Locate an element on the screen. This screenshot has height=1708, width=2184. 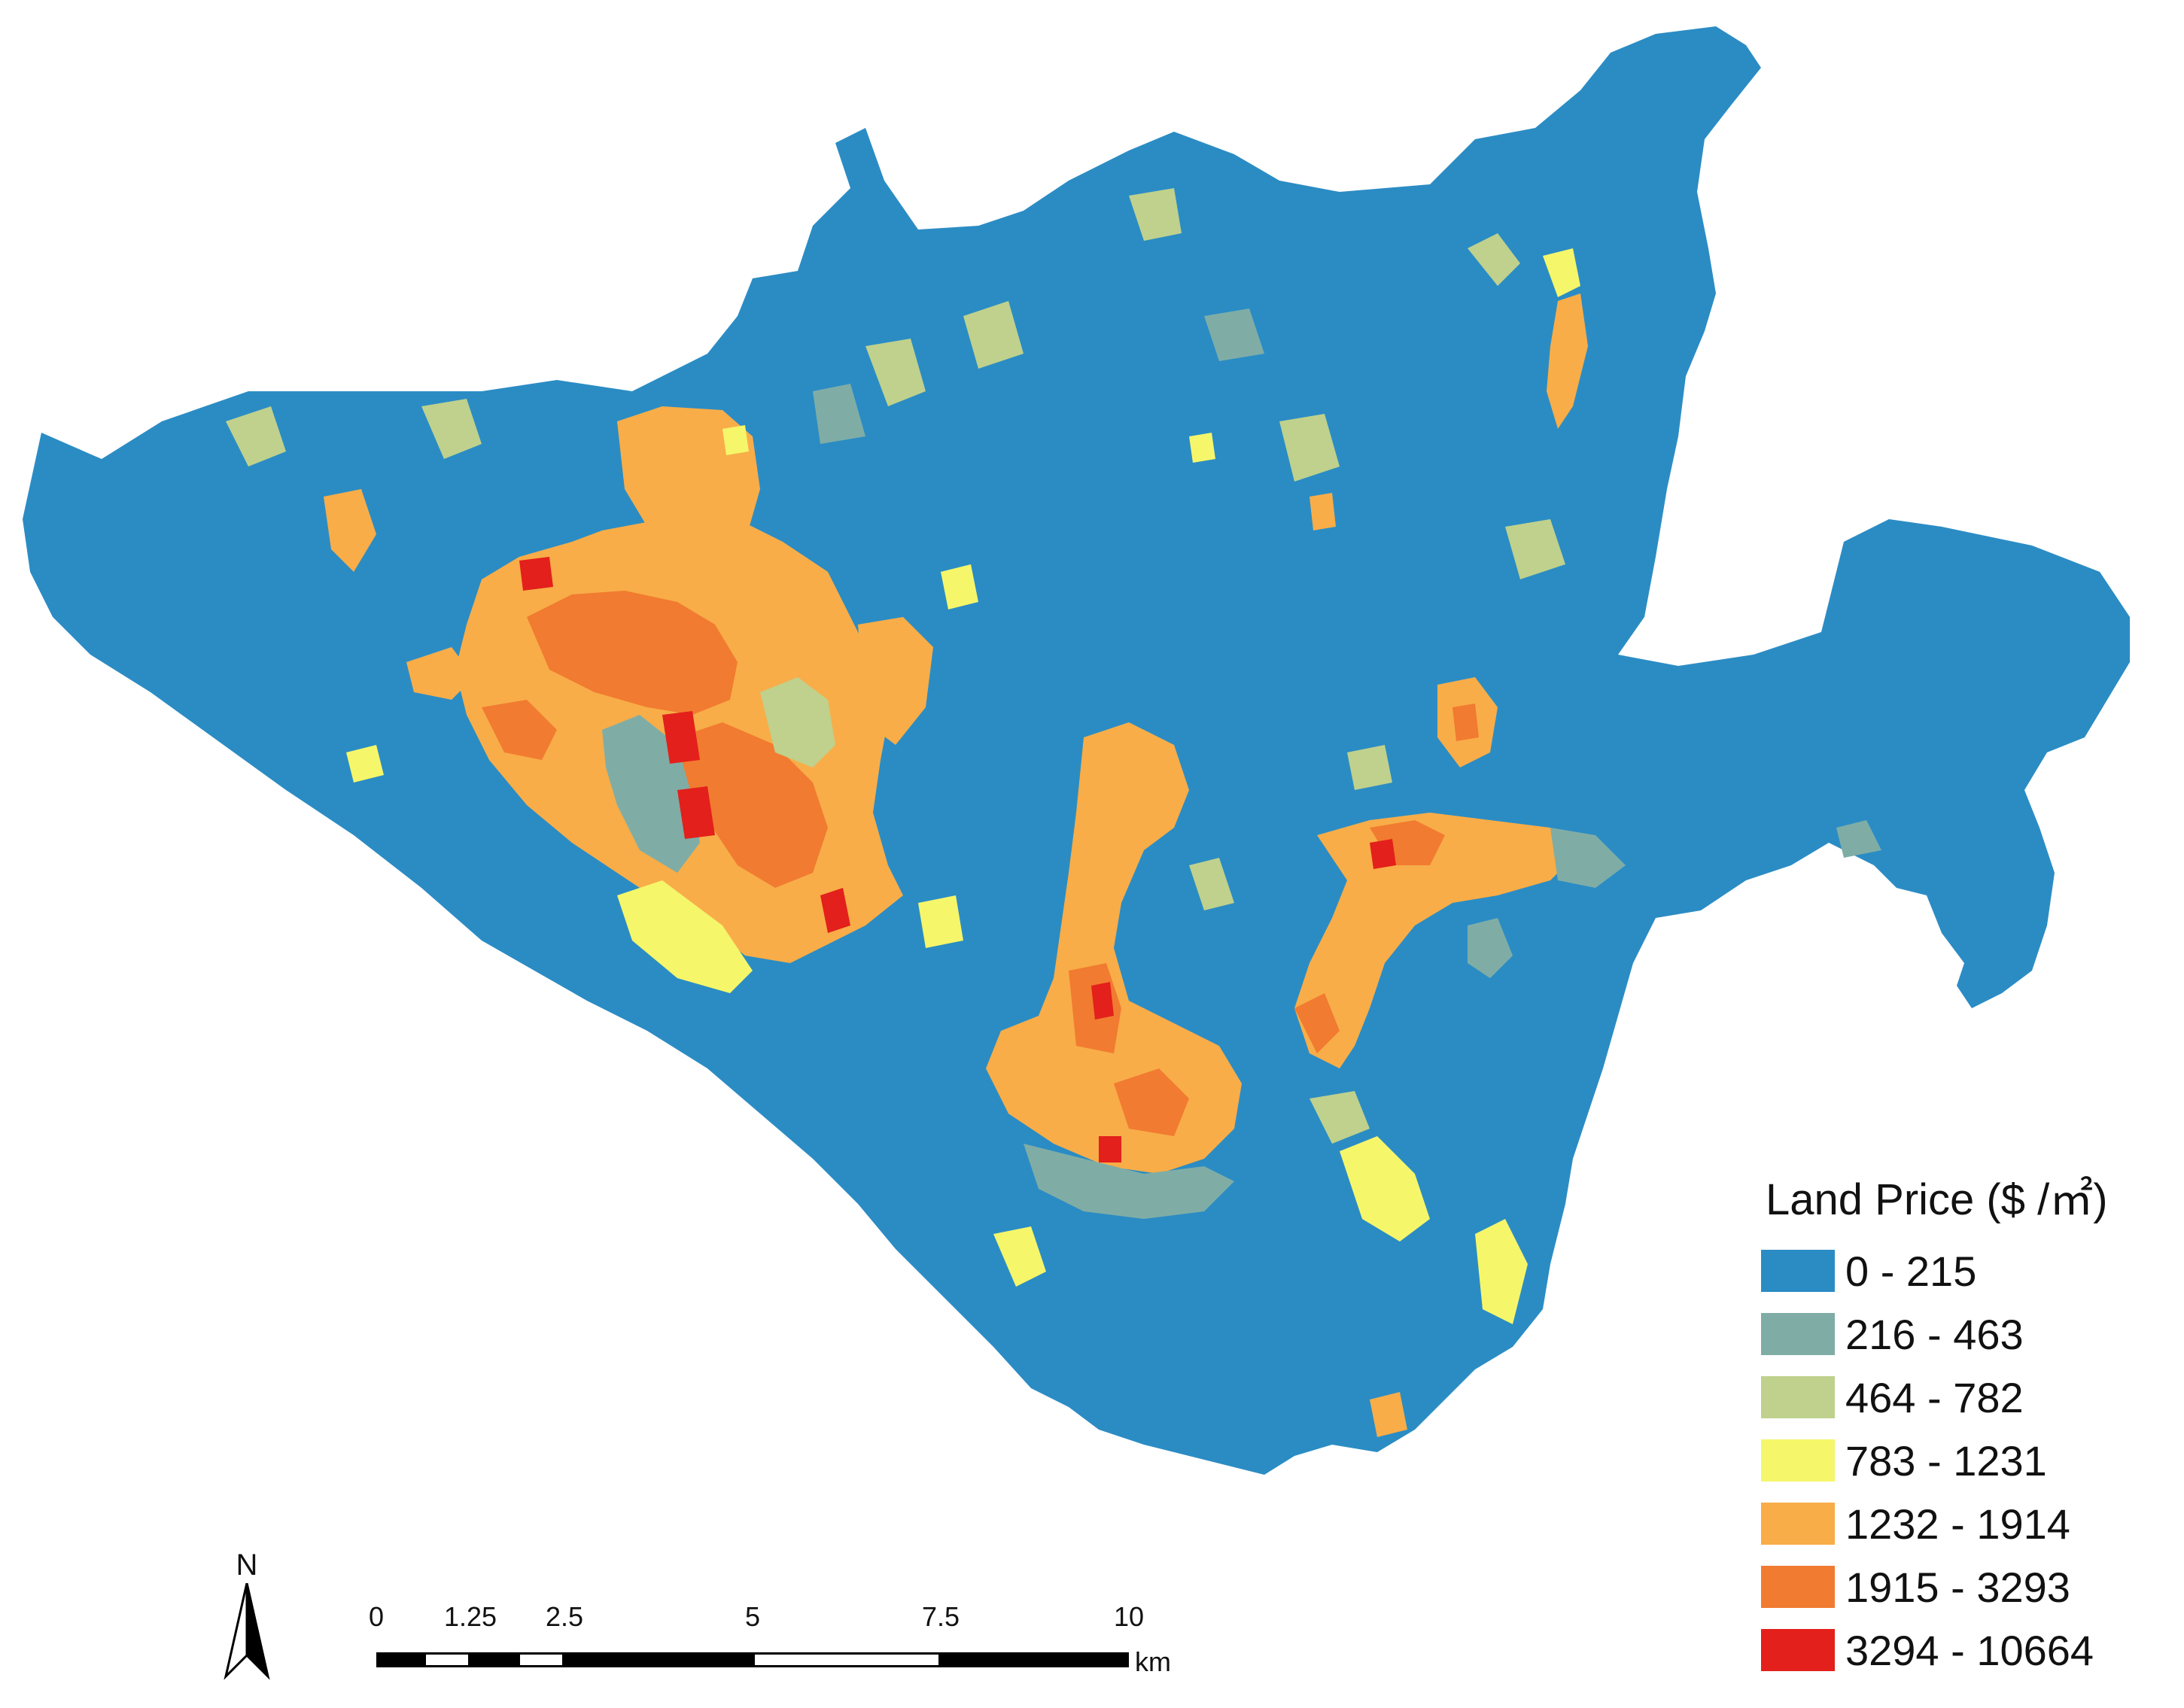
legend-item: 1915 - 3293 is located at coordinates (1964, 1586).